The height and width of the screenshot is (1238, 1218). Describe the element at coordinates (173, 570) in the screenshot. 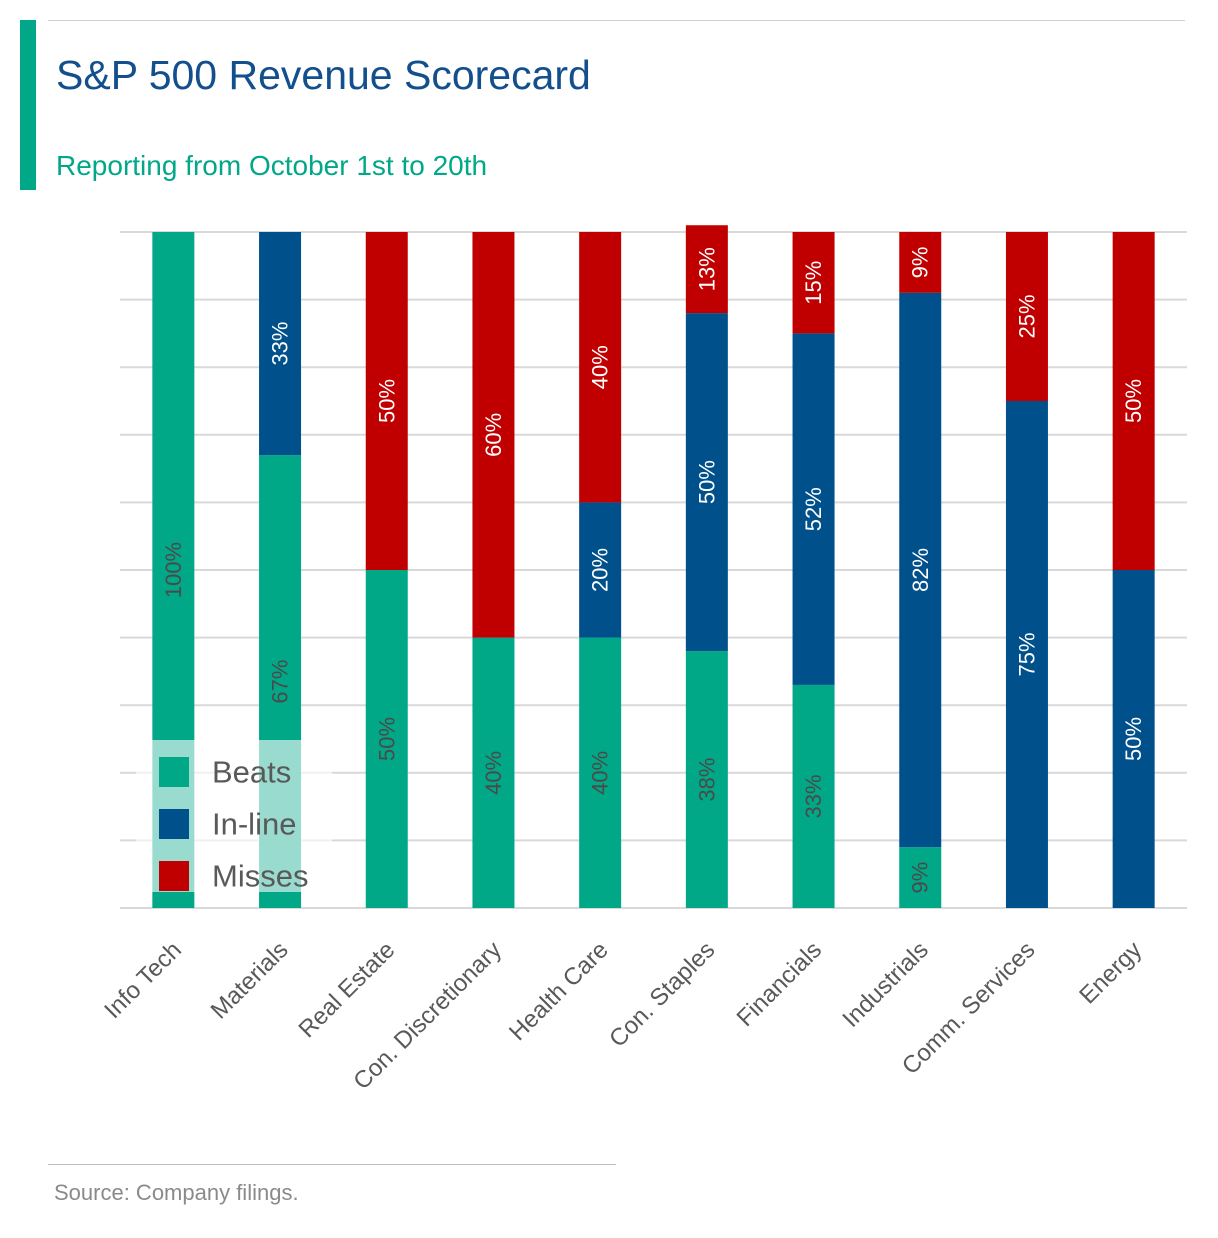

I see `data-label: 100%` at that location.